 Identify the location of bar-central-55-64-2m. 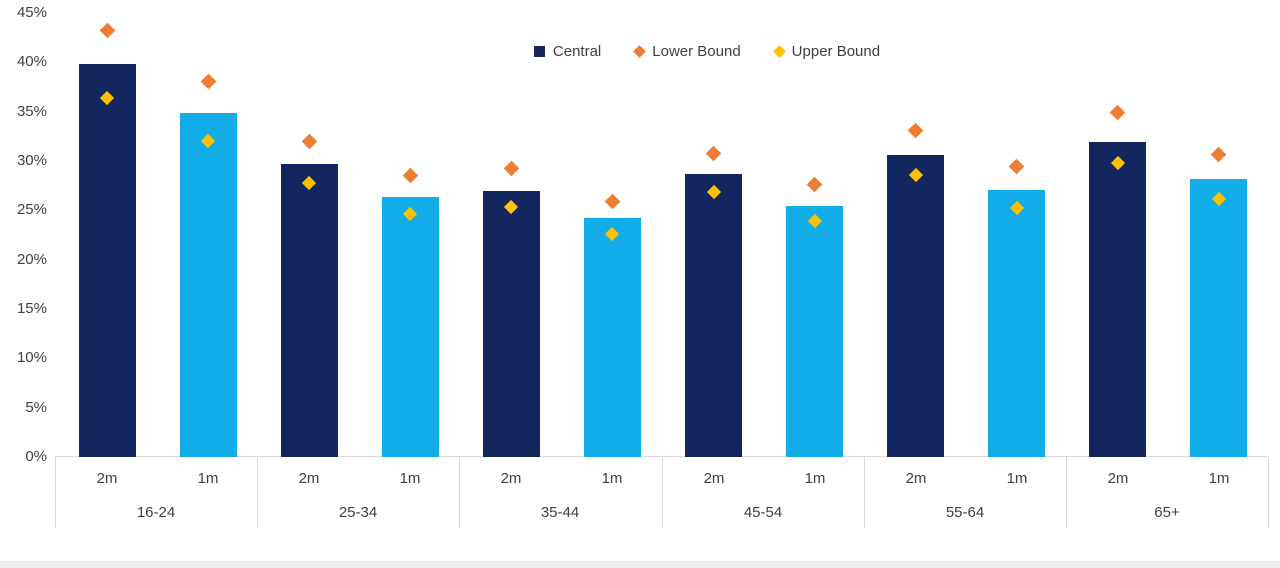
(915, 306).